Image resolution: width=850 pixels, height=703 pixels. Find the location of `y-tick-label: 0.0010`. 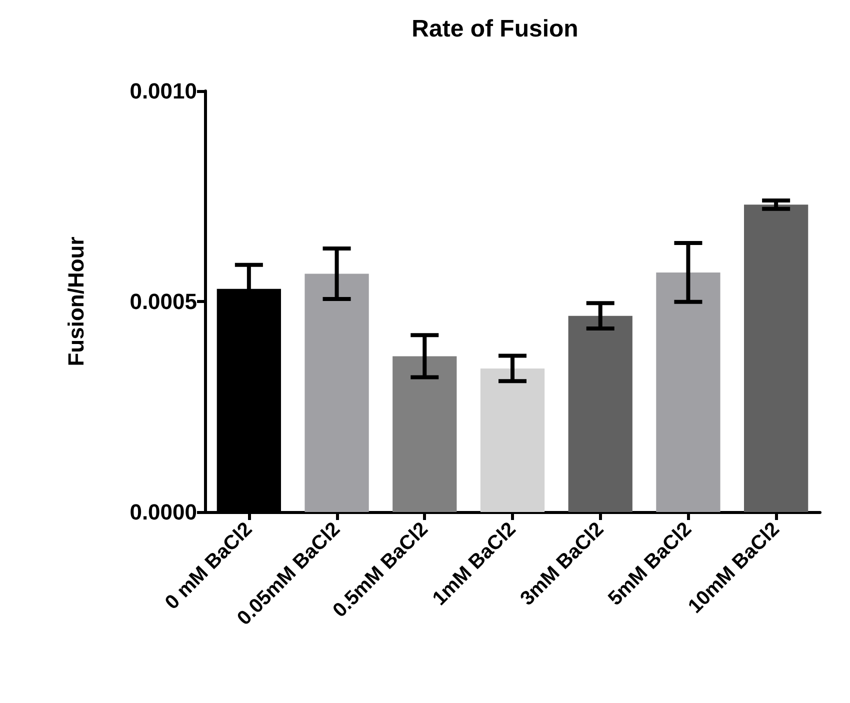

y-tick-label: 0.0010 is located at coordinates (163, 91).